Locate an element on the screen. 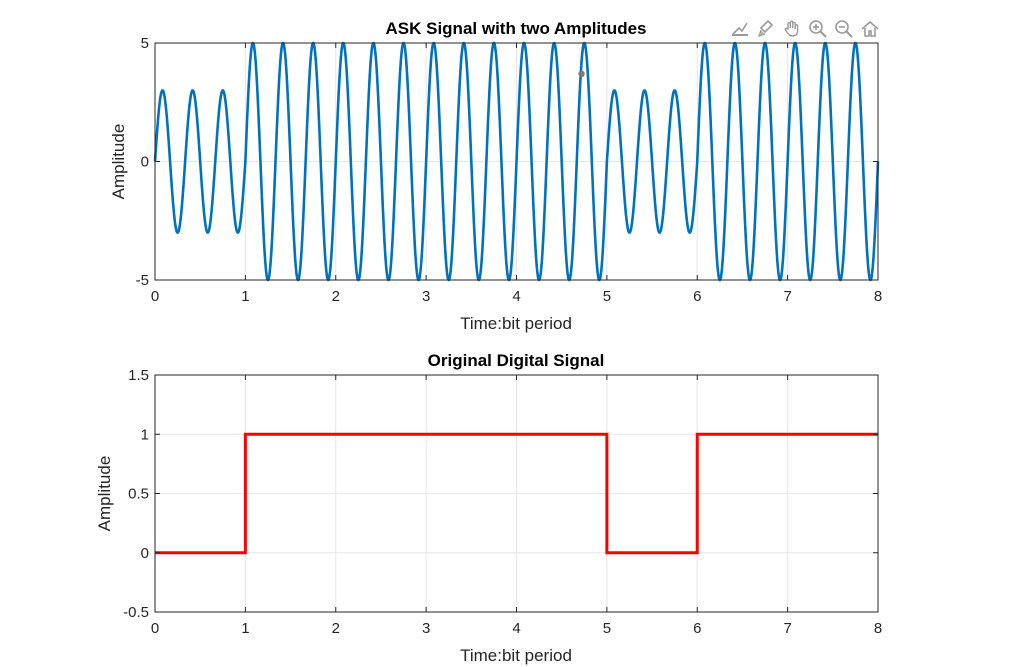 This screenshot has height=667, width=1011. digital-y-tick-label: -0.5 is located at coordinates (136, 612).